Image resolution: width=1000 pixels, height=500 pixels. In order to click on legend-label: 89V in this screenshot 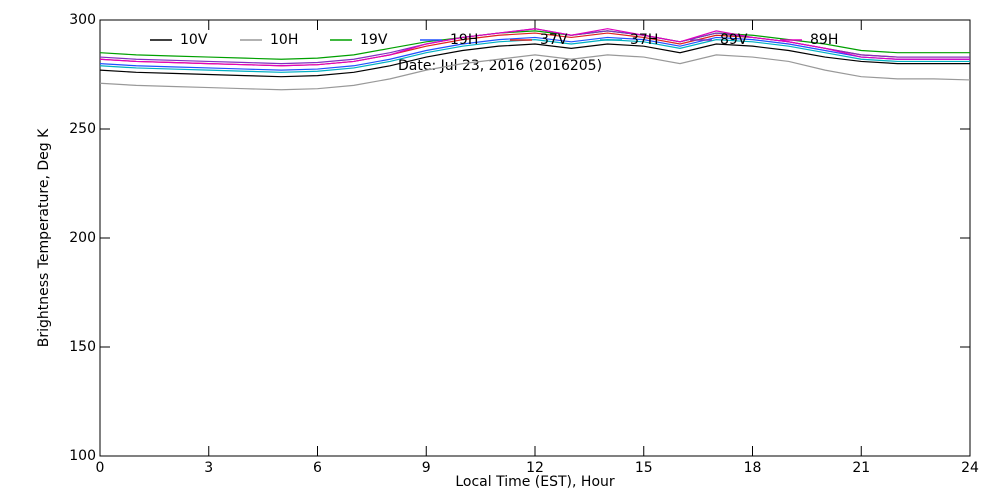, I will do `click(734, 40)`.